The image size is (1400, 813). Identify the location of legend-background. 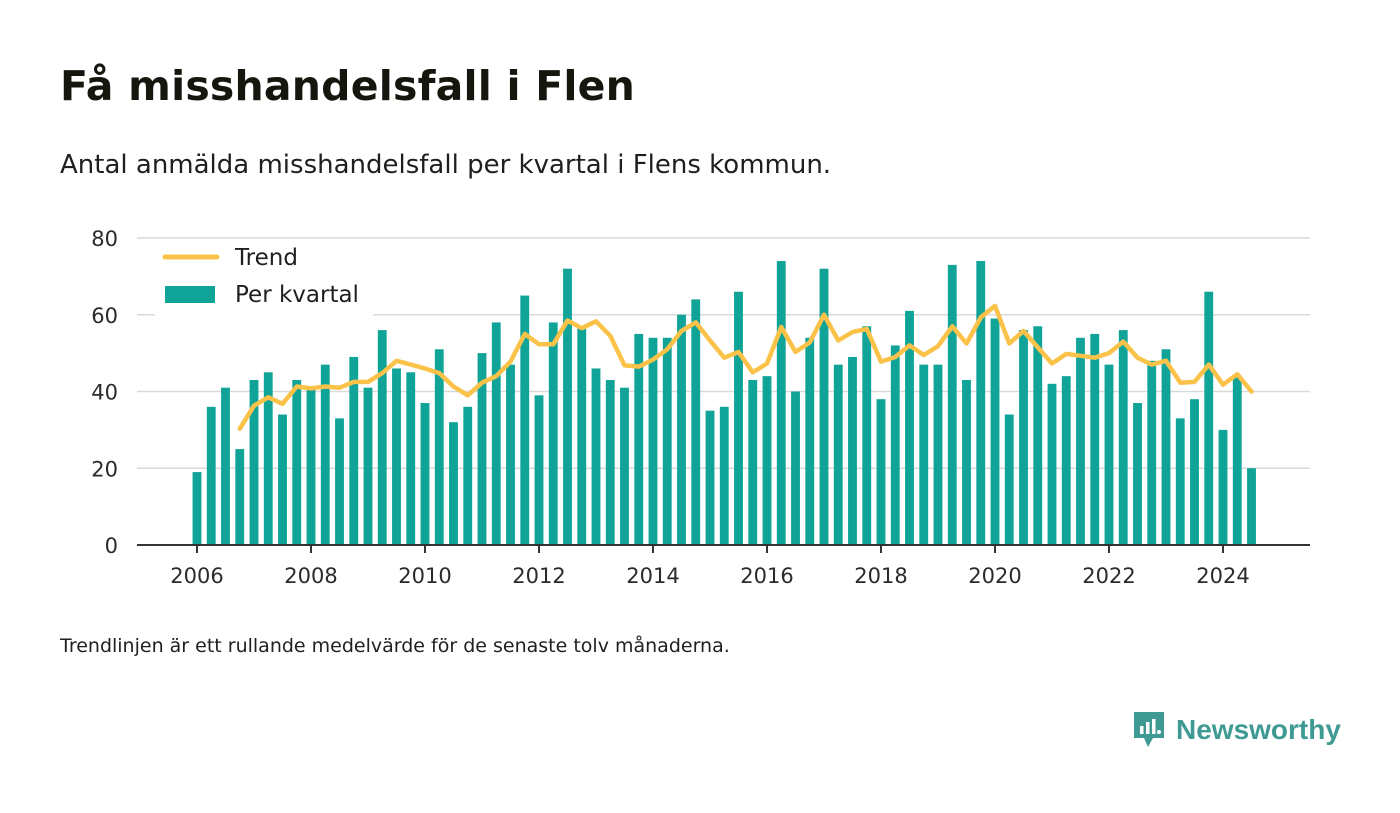
(264, 278).